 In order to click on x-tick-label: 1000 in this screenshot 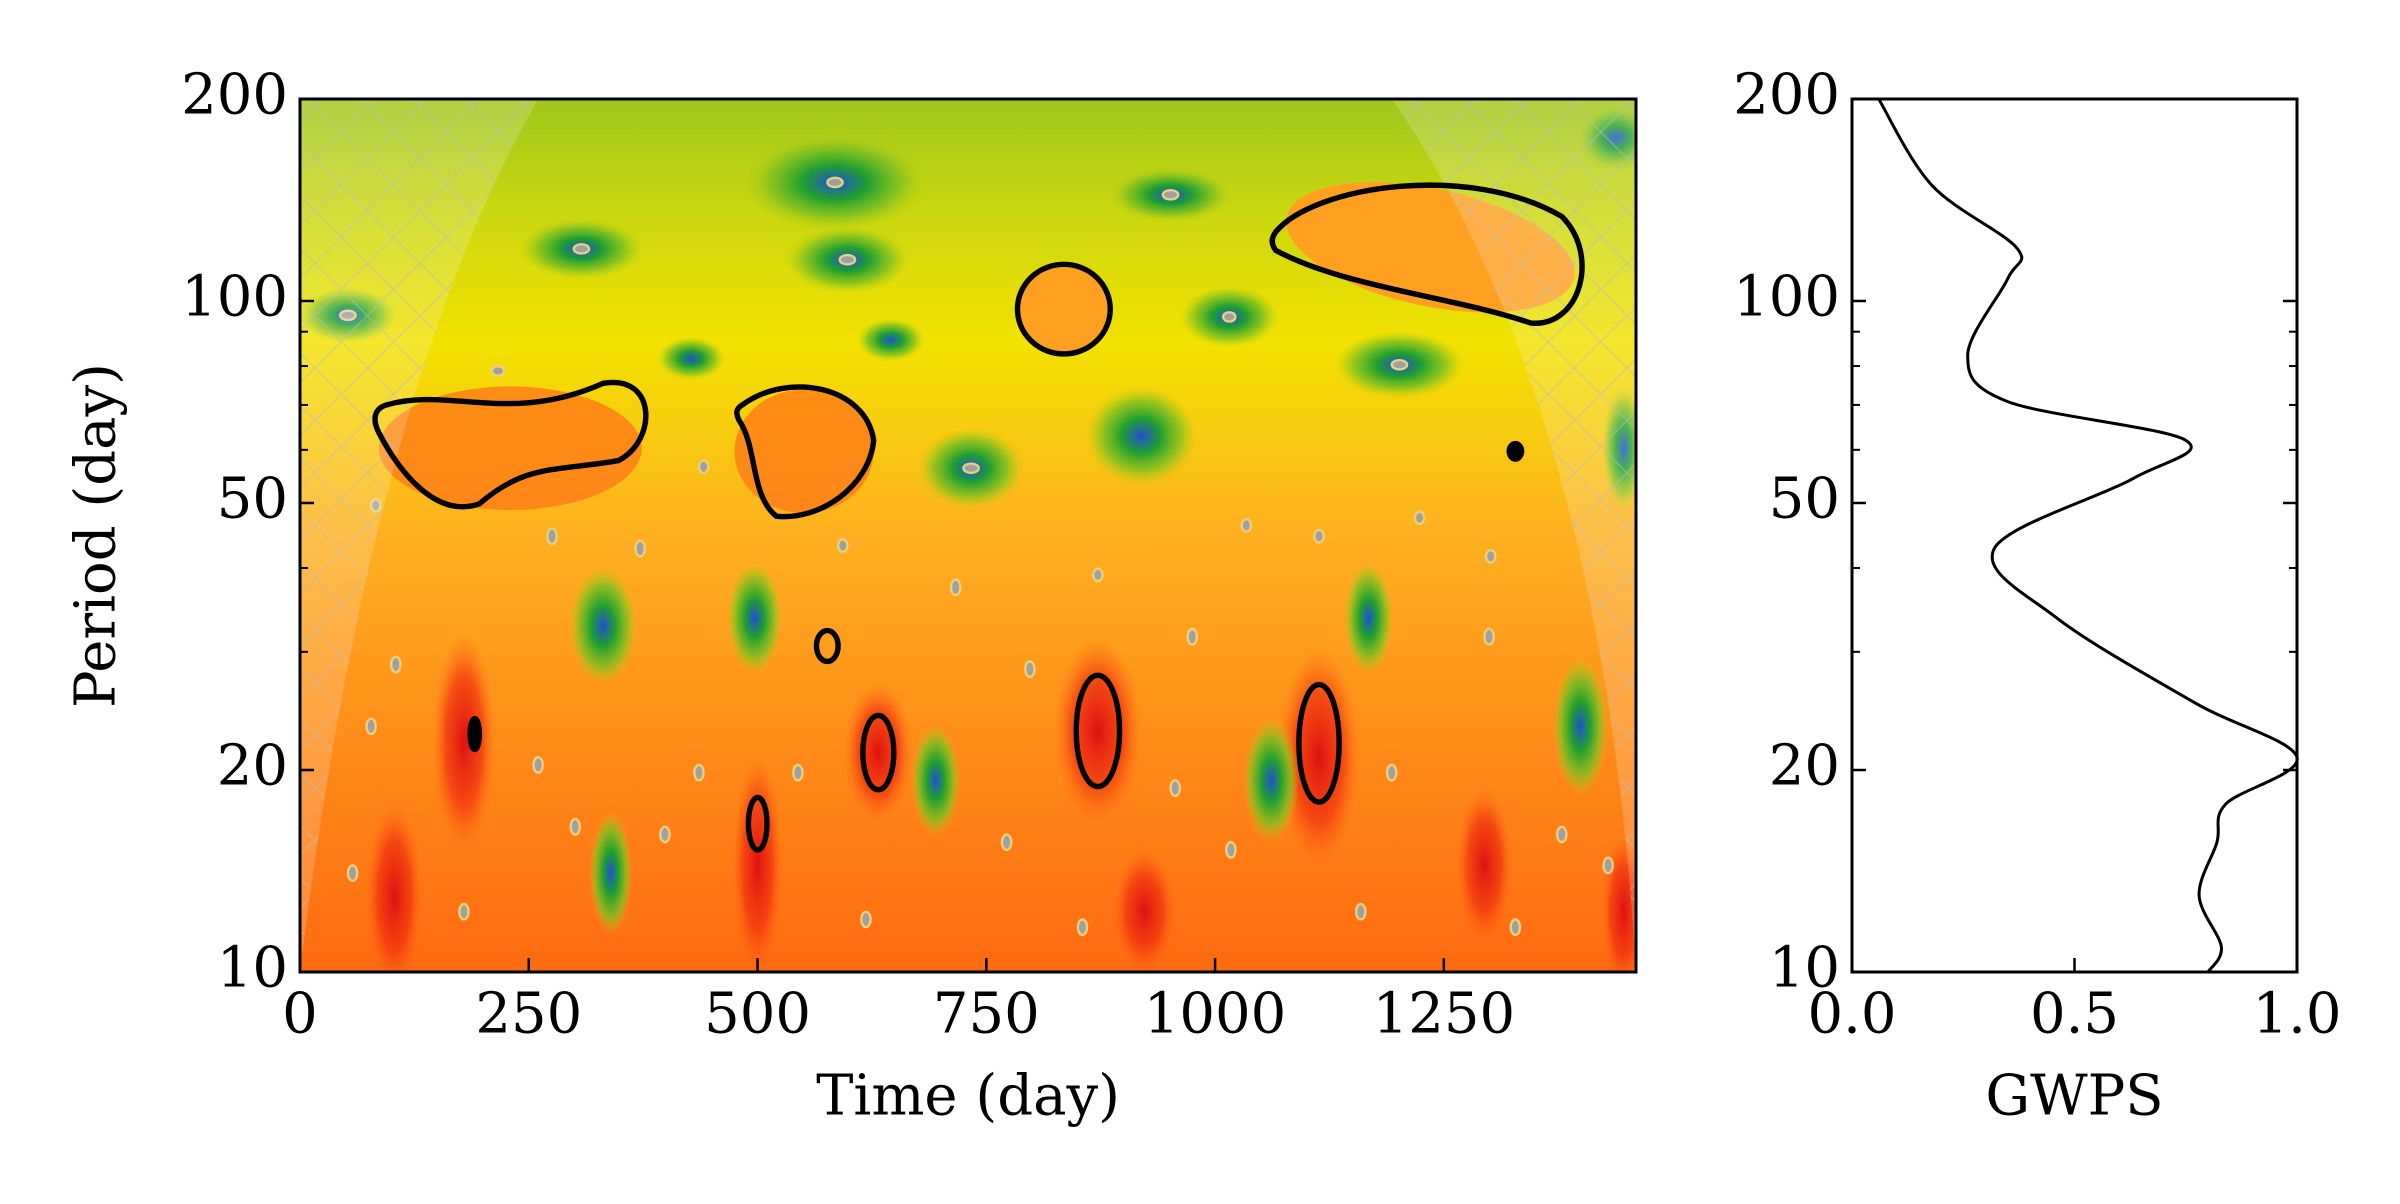, I will do `click(1215, 1014)`.